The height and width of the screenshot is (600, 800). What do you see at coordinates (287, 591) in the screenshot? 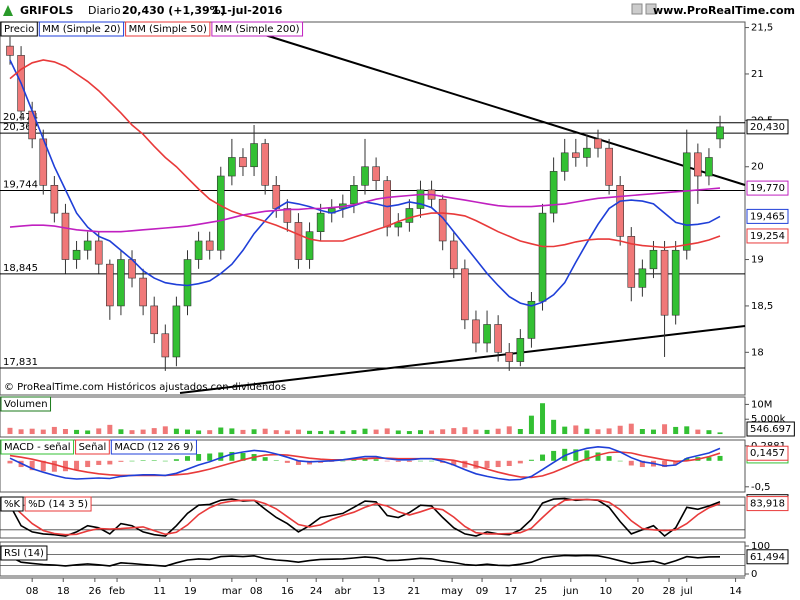
I see `x-tick-label: 16` at bounding box center [287, 591].